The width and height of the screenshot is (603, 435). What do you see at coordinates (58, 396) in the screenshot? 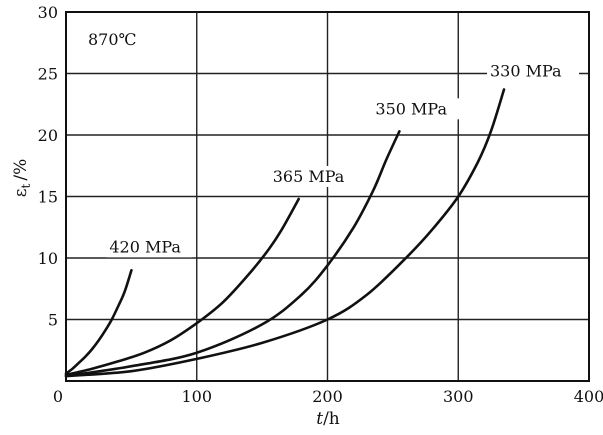
I see `x-tick-label-0: 0` at bounding box center [58, 396].